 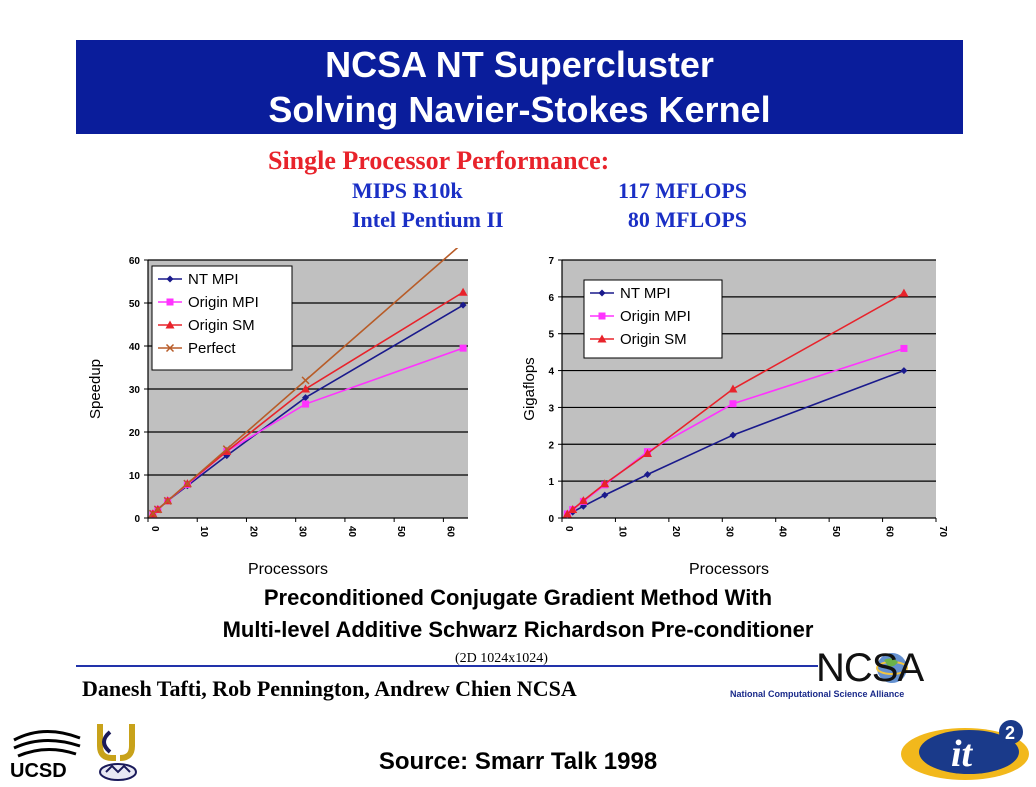 I want to click on single-processor-row: MIPS R10k 117 MFLOPS, so click(x=549, y=193).